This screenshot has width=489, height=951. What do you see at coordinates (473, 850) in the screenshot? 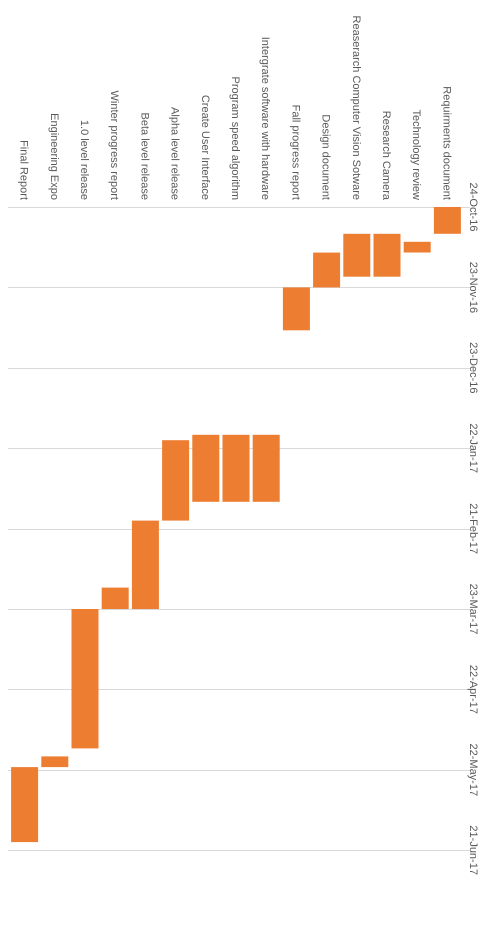
I see `date-tick-label: 21-Jun-17` at bounding box center [473, 850].